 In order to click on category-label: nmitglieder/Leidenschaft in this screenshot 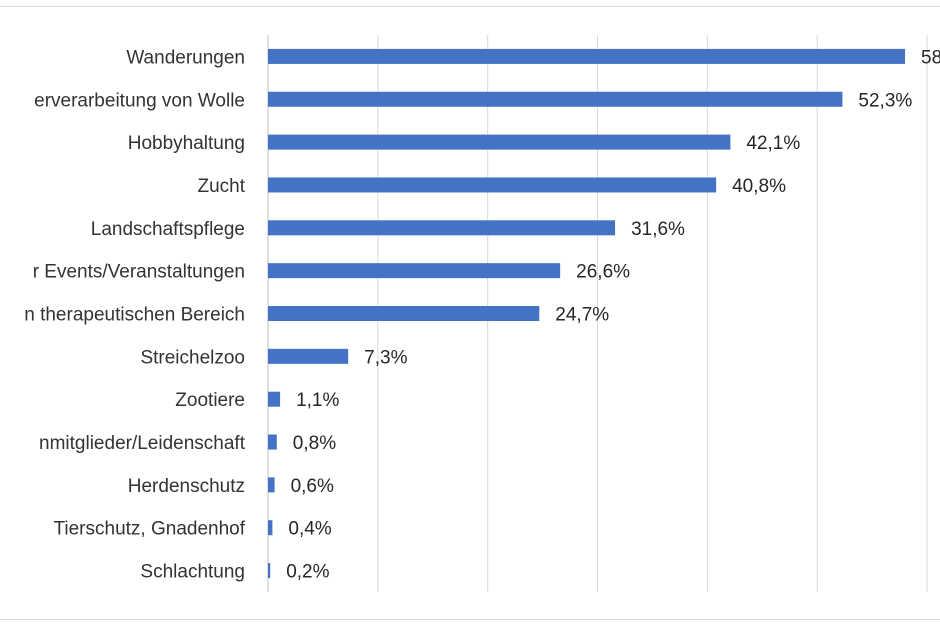, I will do `click(142, 443)`.